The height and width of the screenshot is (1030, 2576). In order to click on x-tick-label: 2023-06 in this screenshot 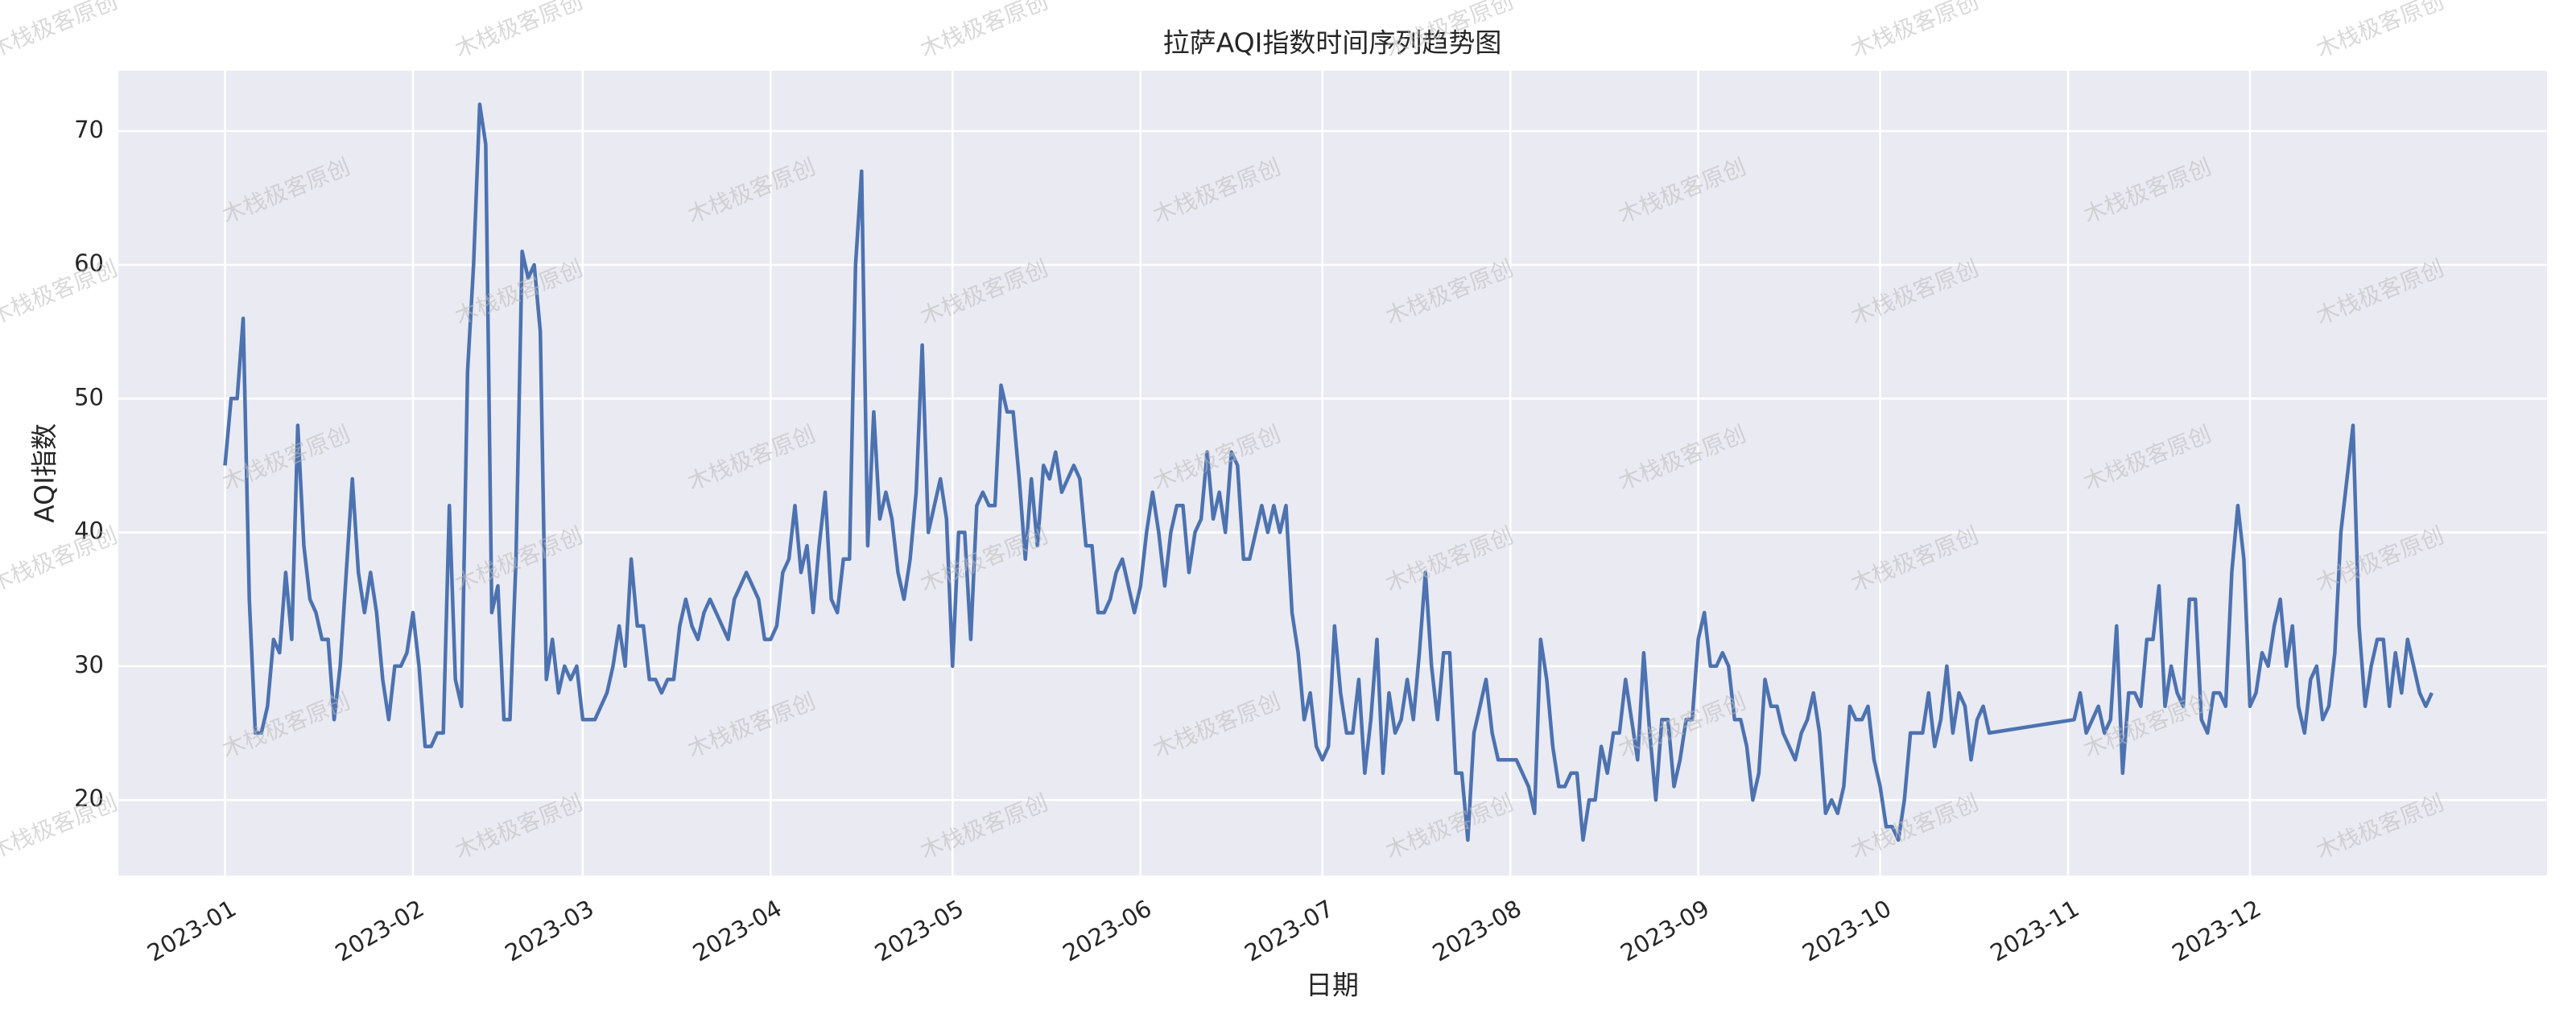, I will do `click(1107, 931)`.